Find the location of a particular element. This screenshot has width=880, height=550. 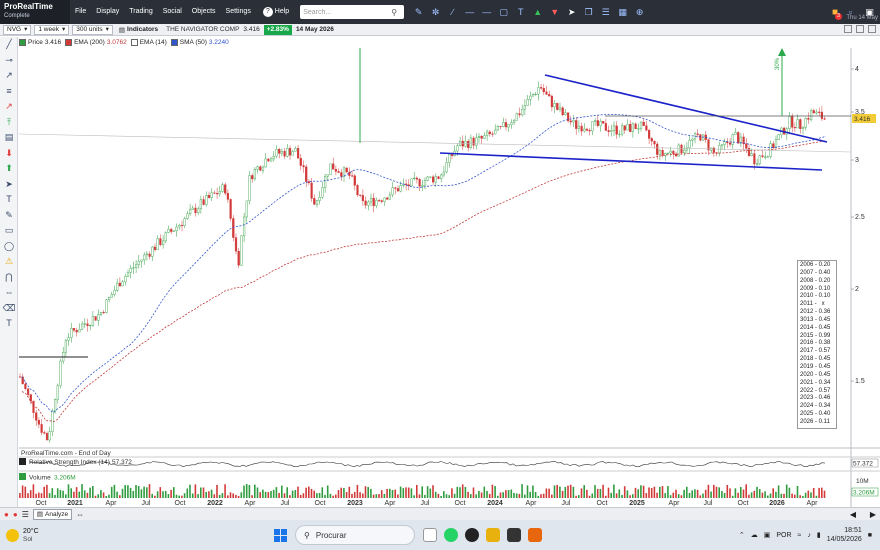

dividend-row: 2023 - 0.46 is located at coordinates (815, 398).